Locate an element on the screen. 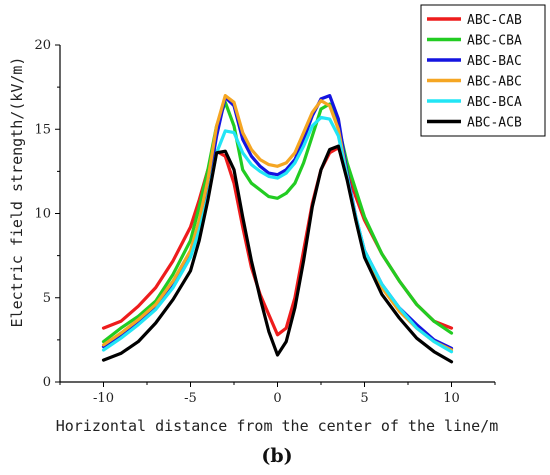 This screenshot has width=550, height=475. legend-box is located at coordinates (483, 70).